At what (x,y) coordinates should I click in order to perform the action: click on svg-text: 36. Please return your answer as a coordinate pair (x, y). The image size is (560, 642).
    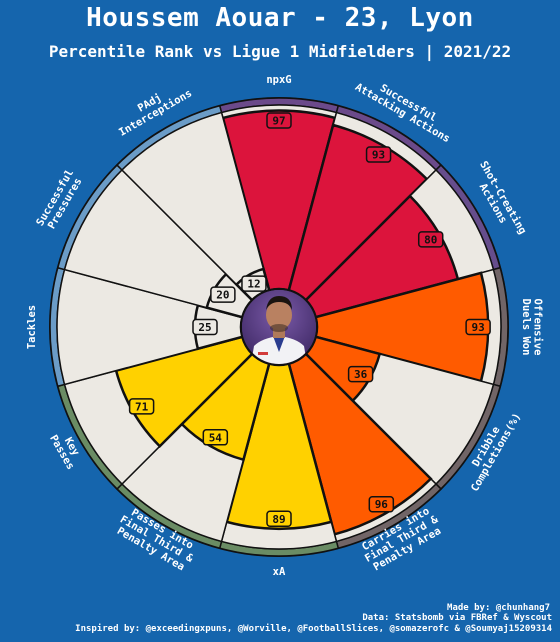
    Looking at the image, I should click on (361, 374).